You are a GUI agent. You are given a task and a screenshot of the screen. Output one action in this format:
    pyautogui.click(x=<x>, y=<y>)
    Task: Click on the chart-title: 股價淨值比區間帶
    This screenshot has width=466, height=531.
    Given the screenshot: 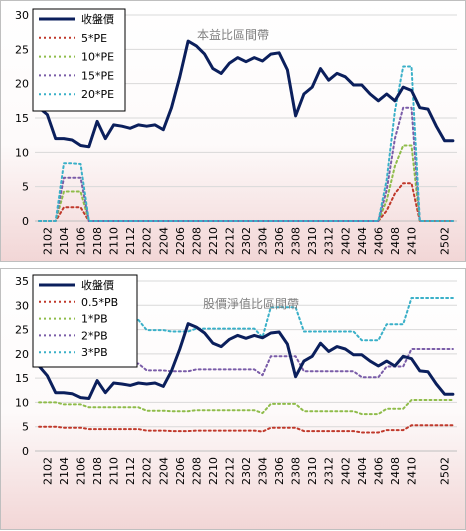 What is the action you would take?
    pyautogui.click(x=251, y=303)
    